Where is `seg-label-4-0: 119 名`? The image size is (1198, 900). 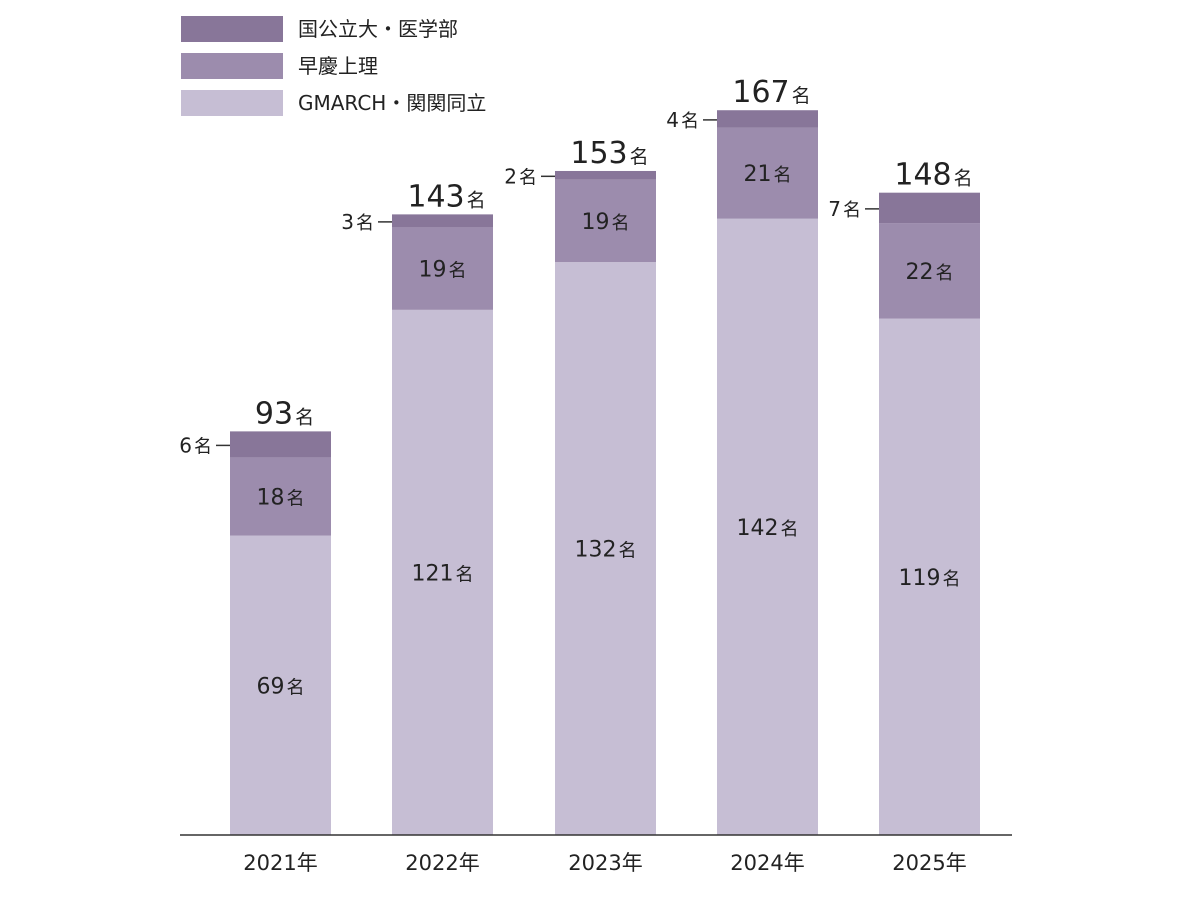 seg-label-4-0: 119 名 is located at coordinates (930, 578).